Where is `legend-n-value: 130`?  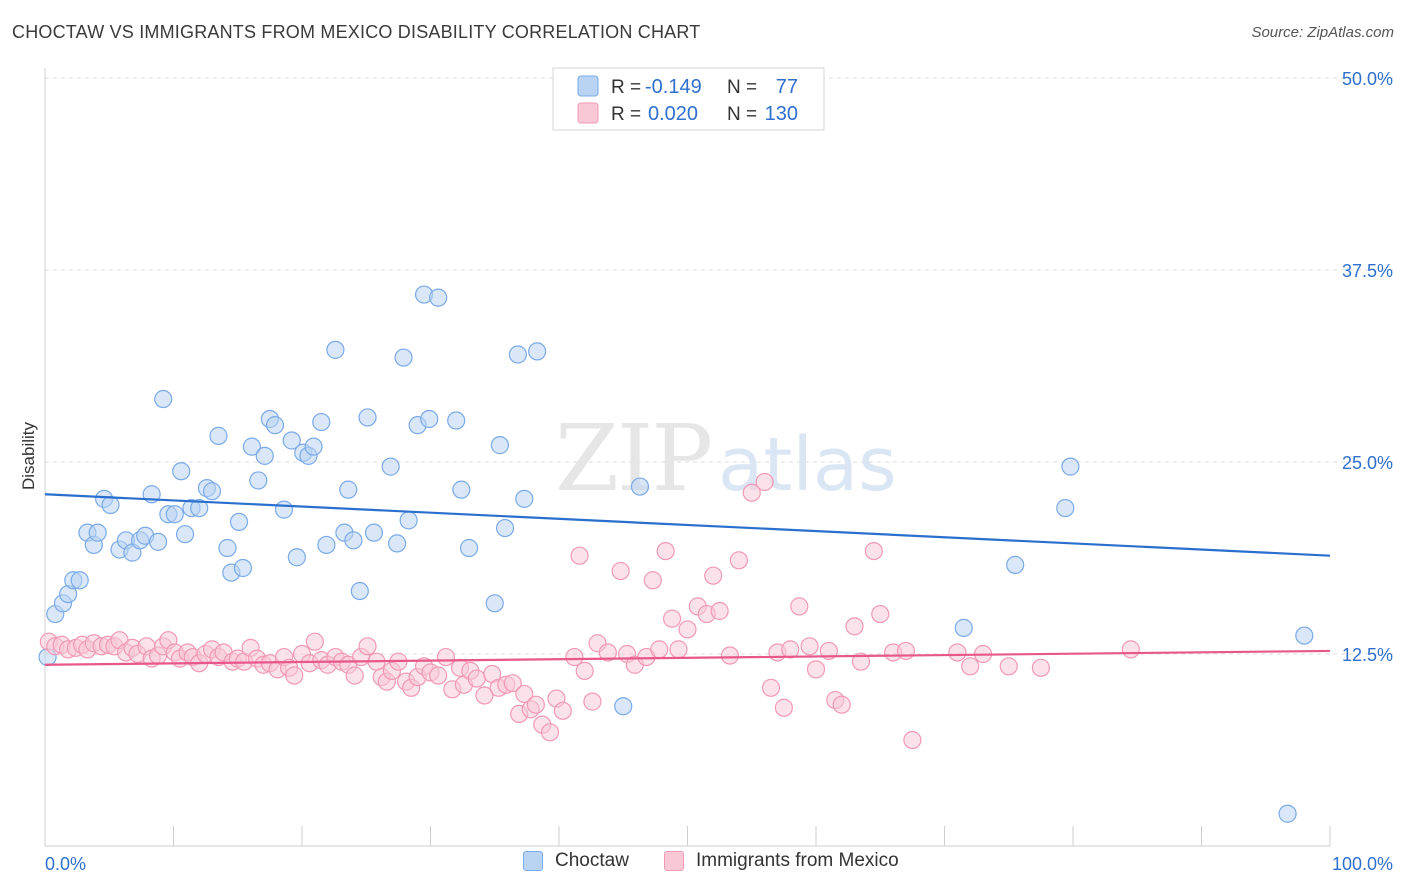 legend-n-value: 130 is located at coordinates (781, 114).